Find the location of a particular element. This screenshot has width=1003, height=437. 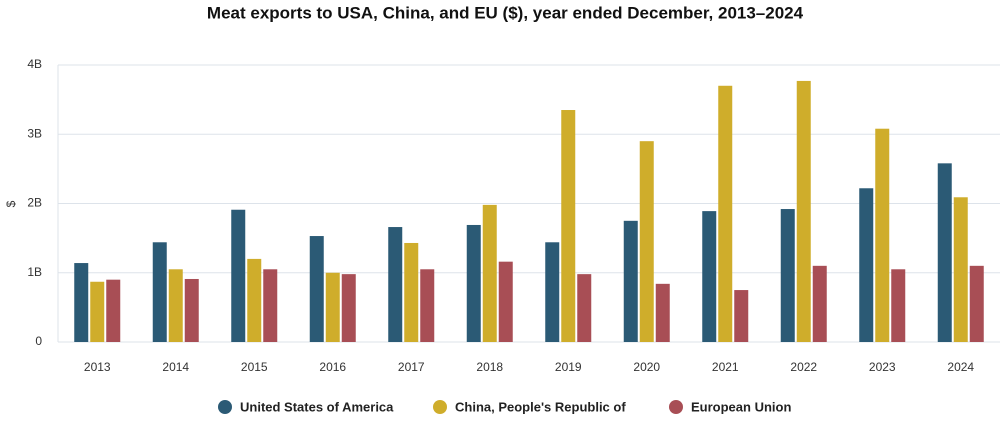

x-tick-label: 2018 is located at coordinates (489, 367).